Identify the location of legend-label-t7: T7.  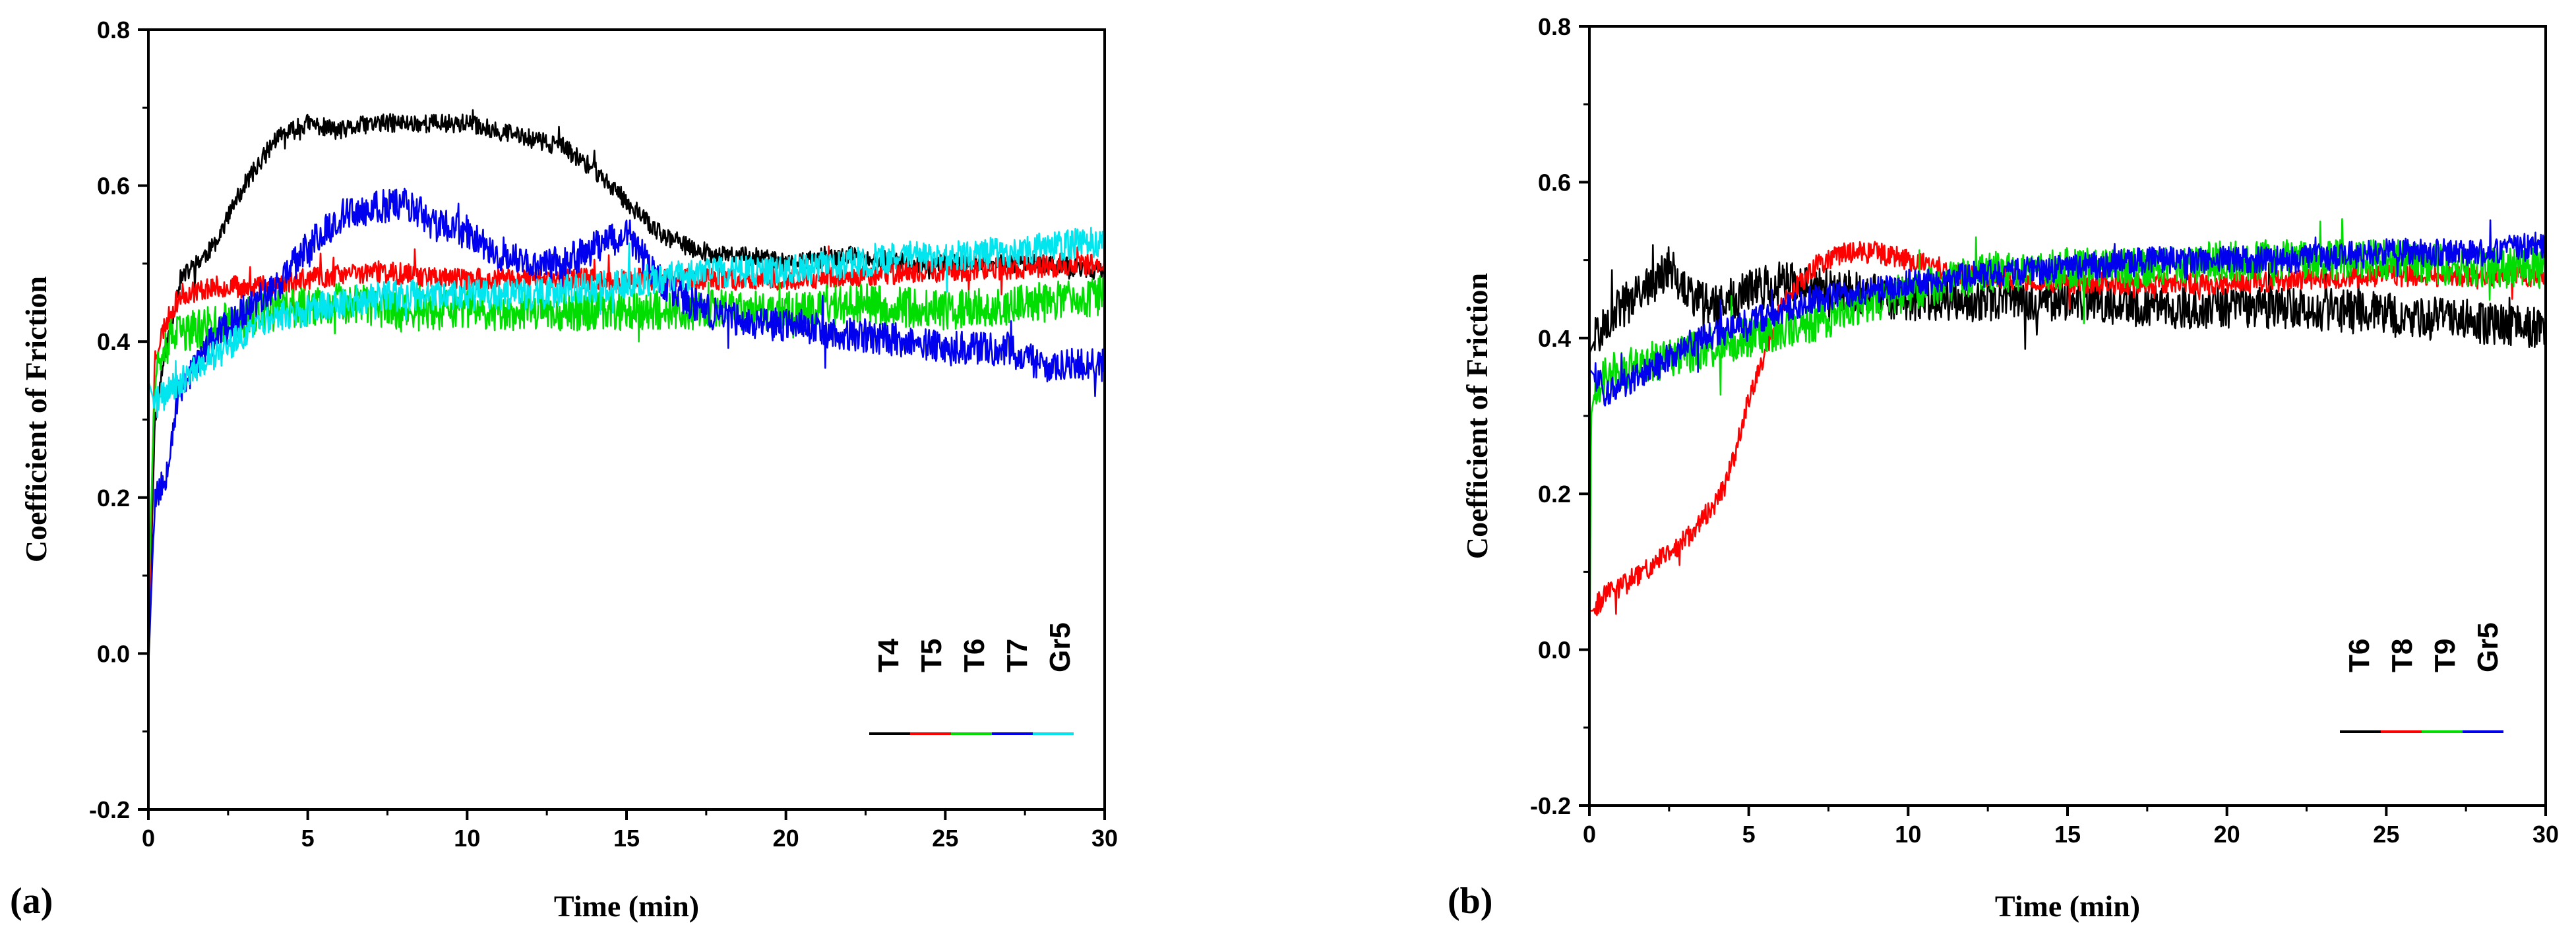
(1017, 655).